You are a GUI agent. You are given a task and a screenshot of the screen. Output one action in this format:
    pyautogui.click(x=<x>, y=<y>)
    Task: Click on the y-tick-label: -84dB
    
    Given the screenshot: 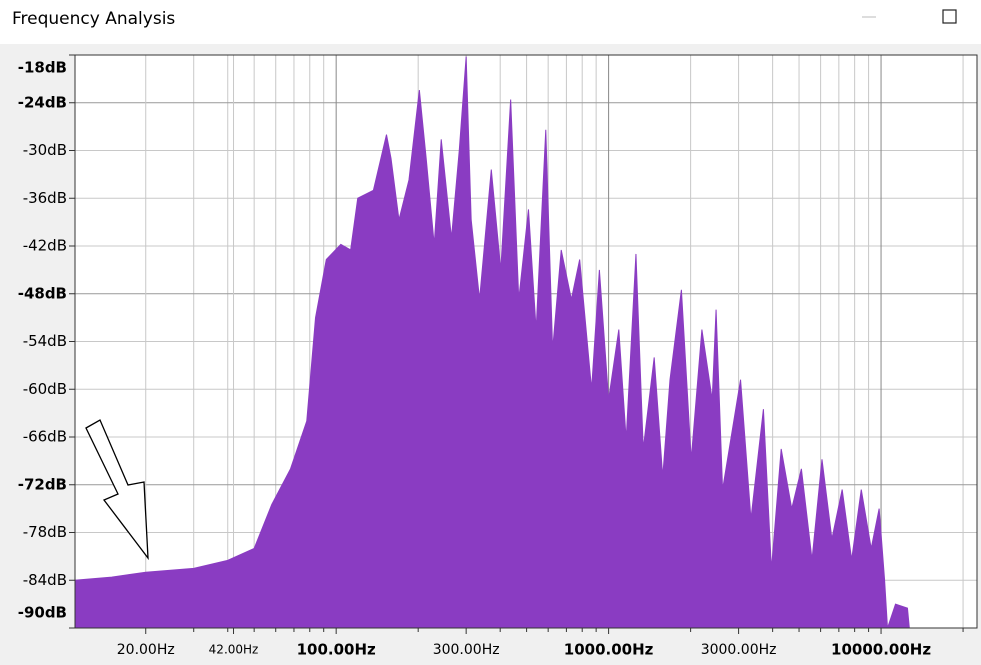 What is the action you would take?
    pyautogui.click(x=45, y=580)
    